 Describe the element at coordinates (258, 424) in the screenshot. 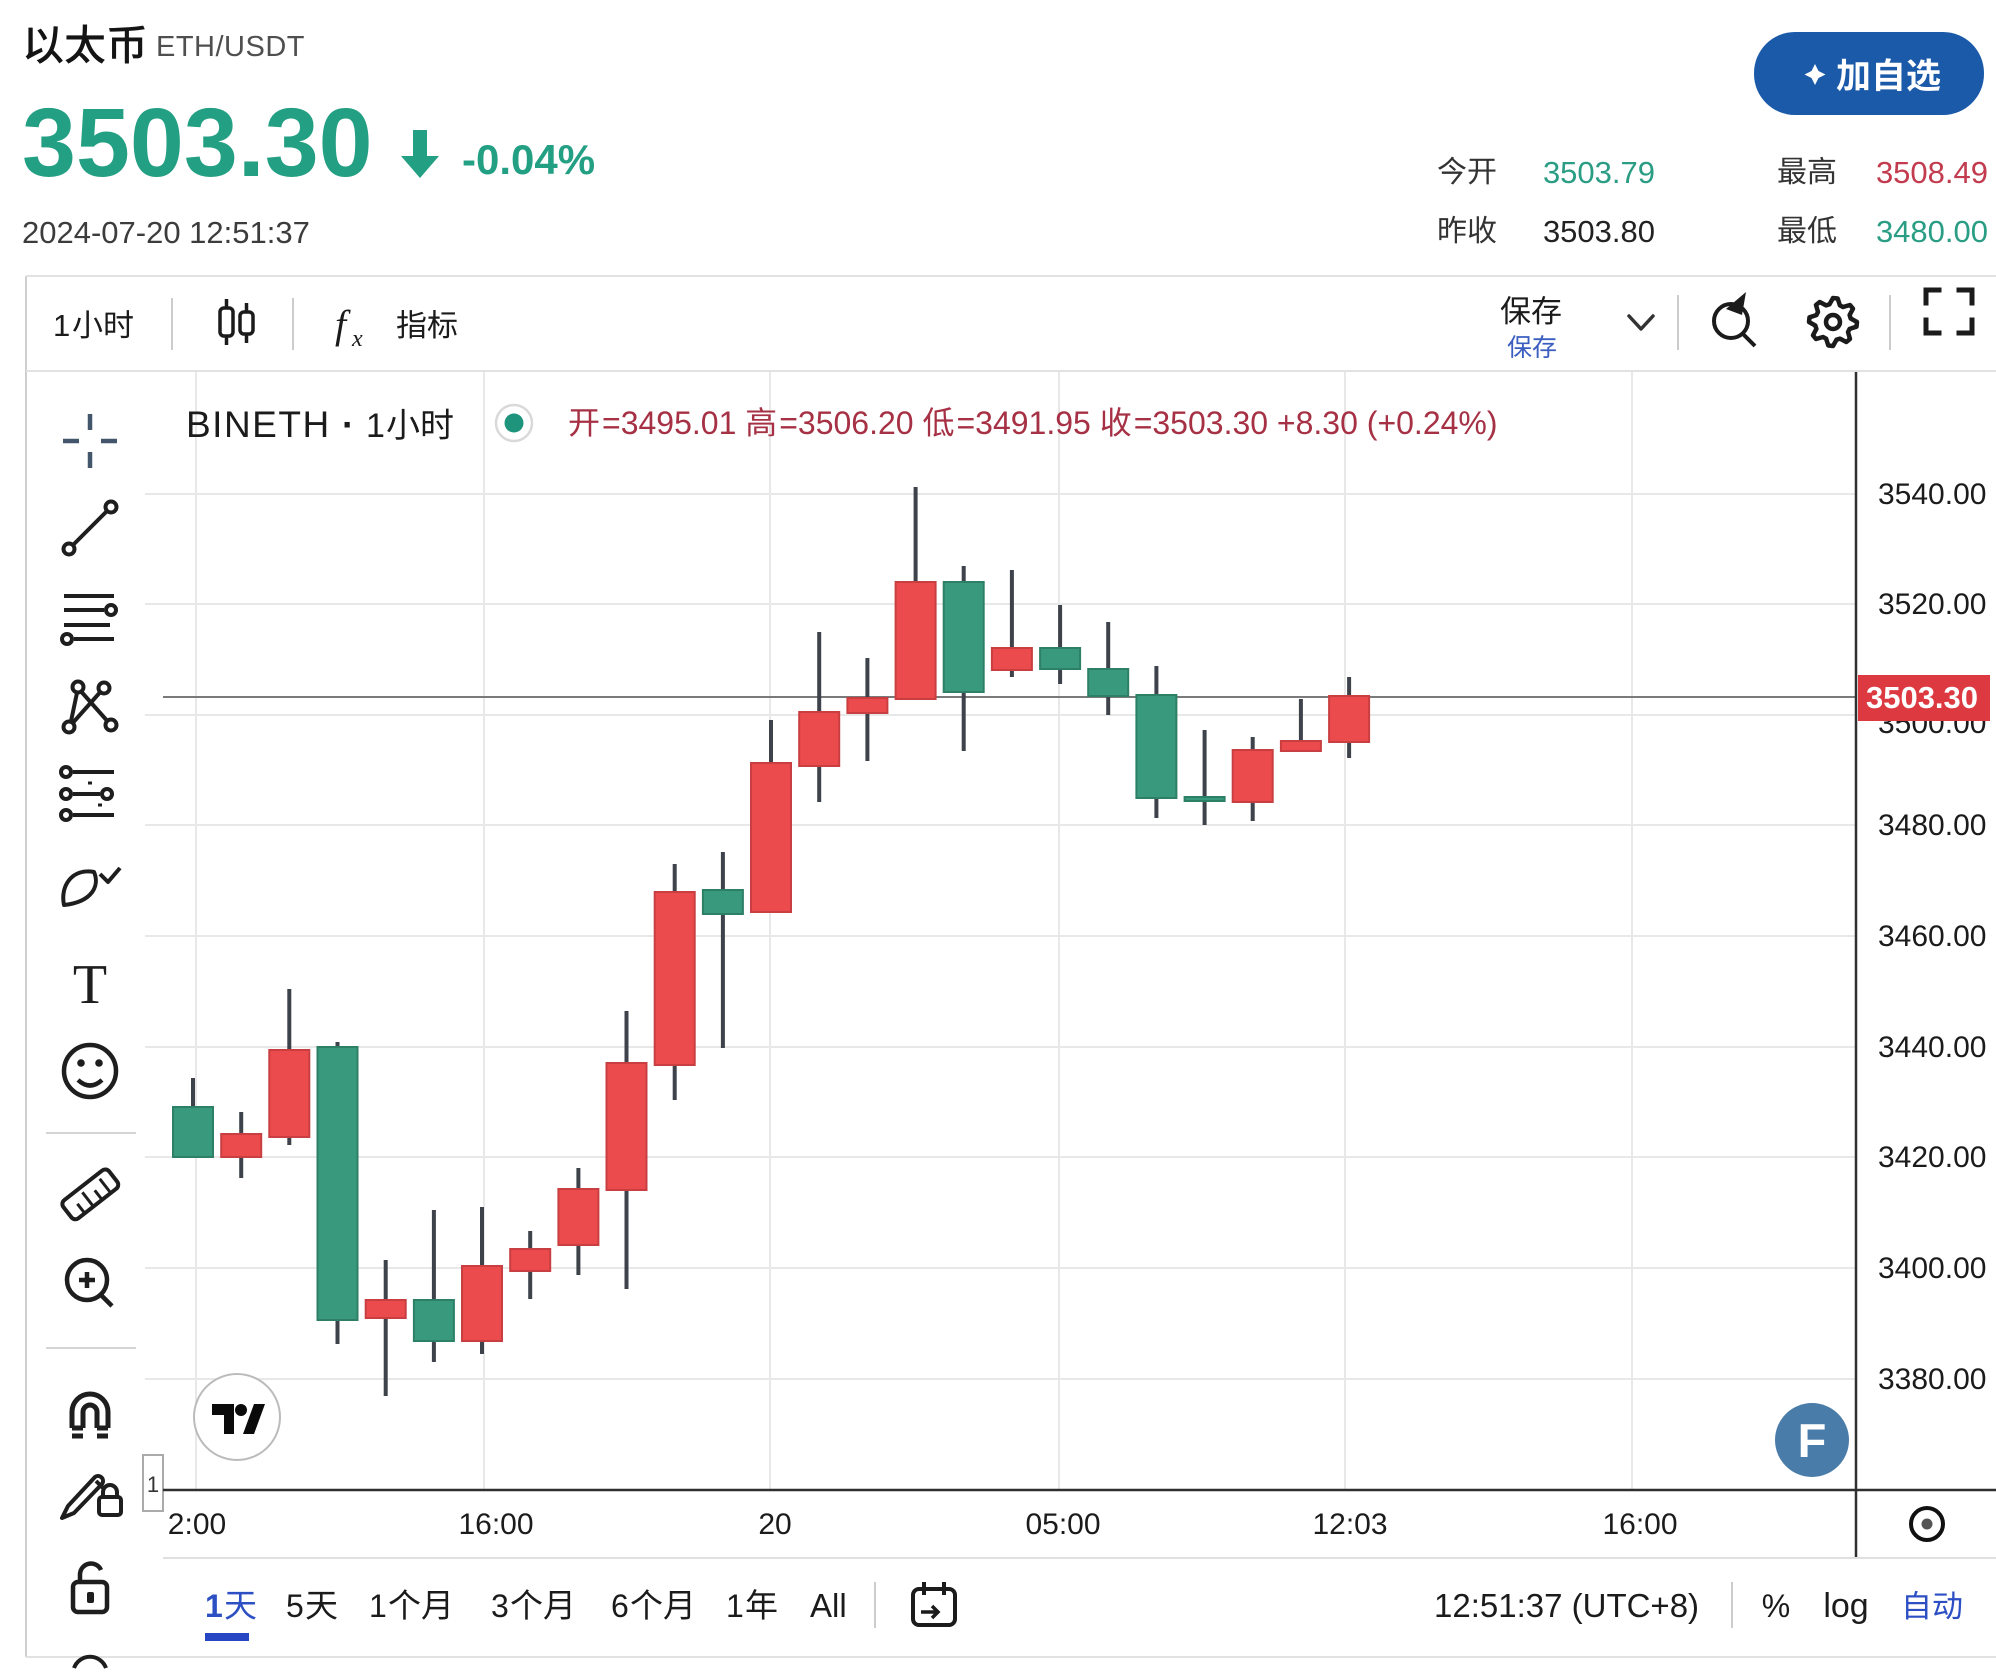

I see `svg-text: BINETH` at that location.